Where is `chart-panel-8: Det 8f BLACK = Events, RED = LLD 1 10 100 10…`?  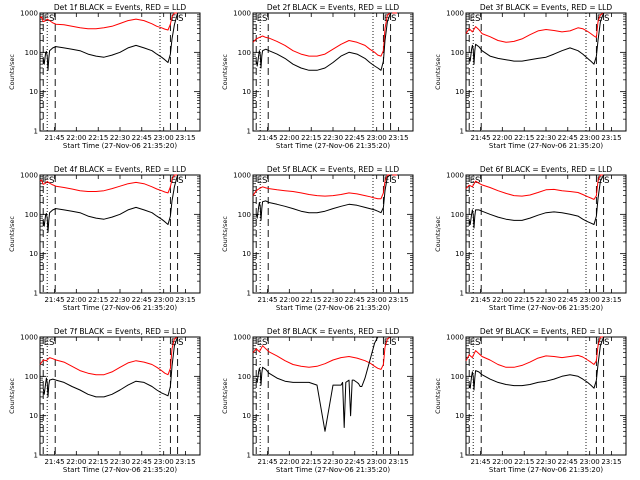
chart-panel-8: Det 8f BLACK = Events, RED = LLD 1 10 100 10… is located at coordinates (317, 400).